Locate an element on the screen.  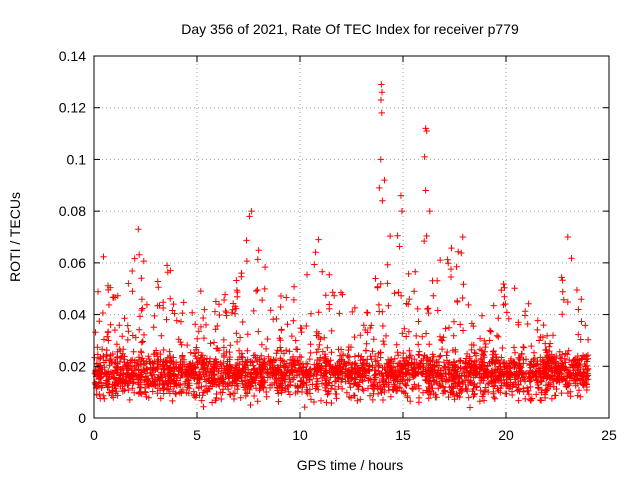
y-tick-label: 0.02 is located at coordinates (72, 366).